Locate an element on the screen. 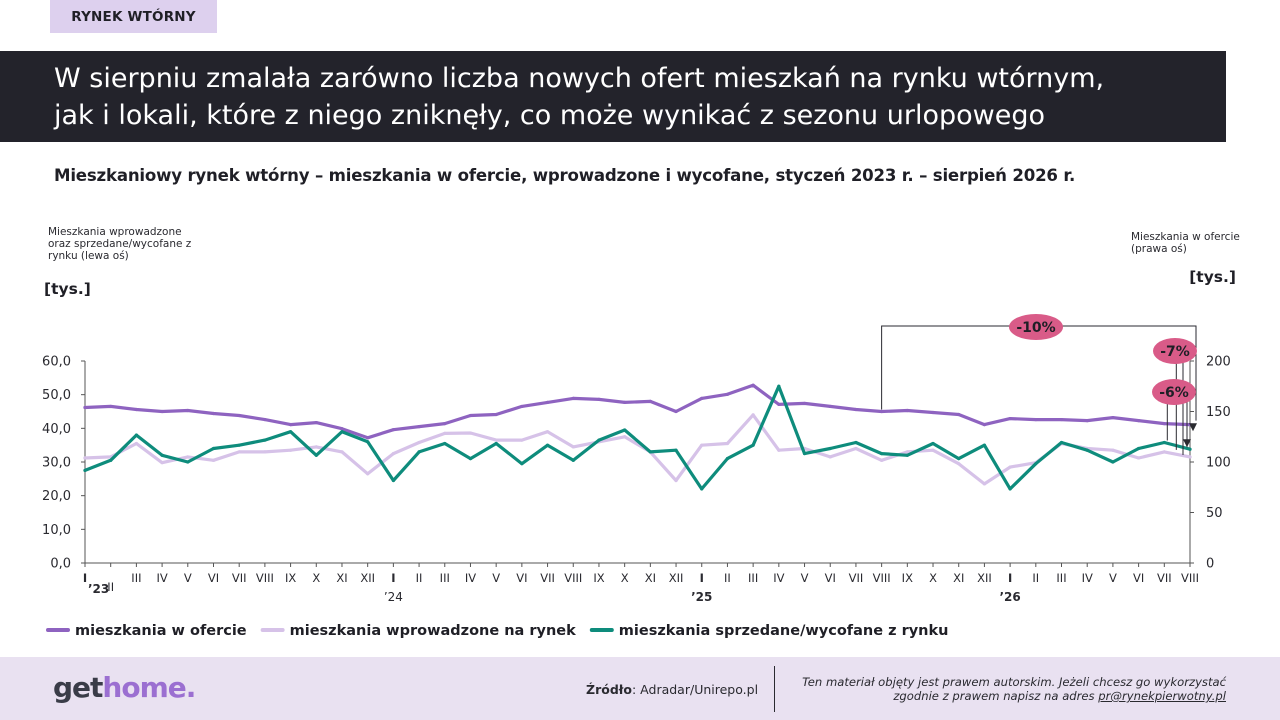 The width and height of the screenshot is (1280, 720). x-axis-tick-label: I is located at coordinates (85, 578).